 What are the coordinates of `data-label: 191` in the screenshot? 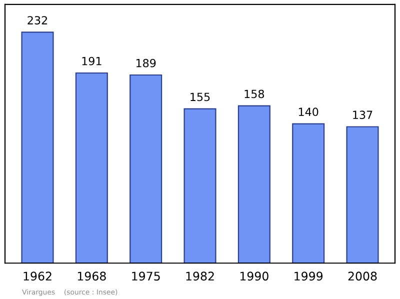 It's located at (92, 61).